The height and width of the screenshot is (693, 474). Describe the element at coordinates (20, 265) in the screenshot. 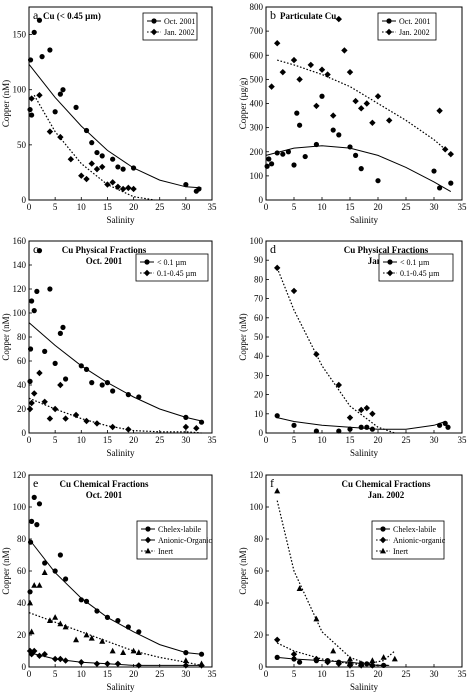

I see `y-tick-label: 140` at that location.